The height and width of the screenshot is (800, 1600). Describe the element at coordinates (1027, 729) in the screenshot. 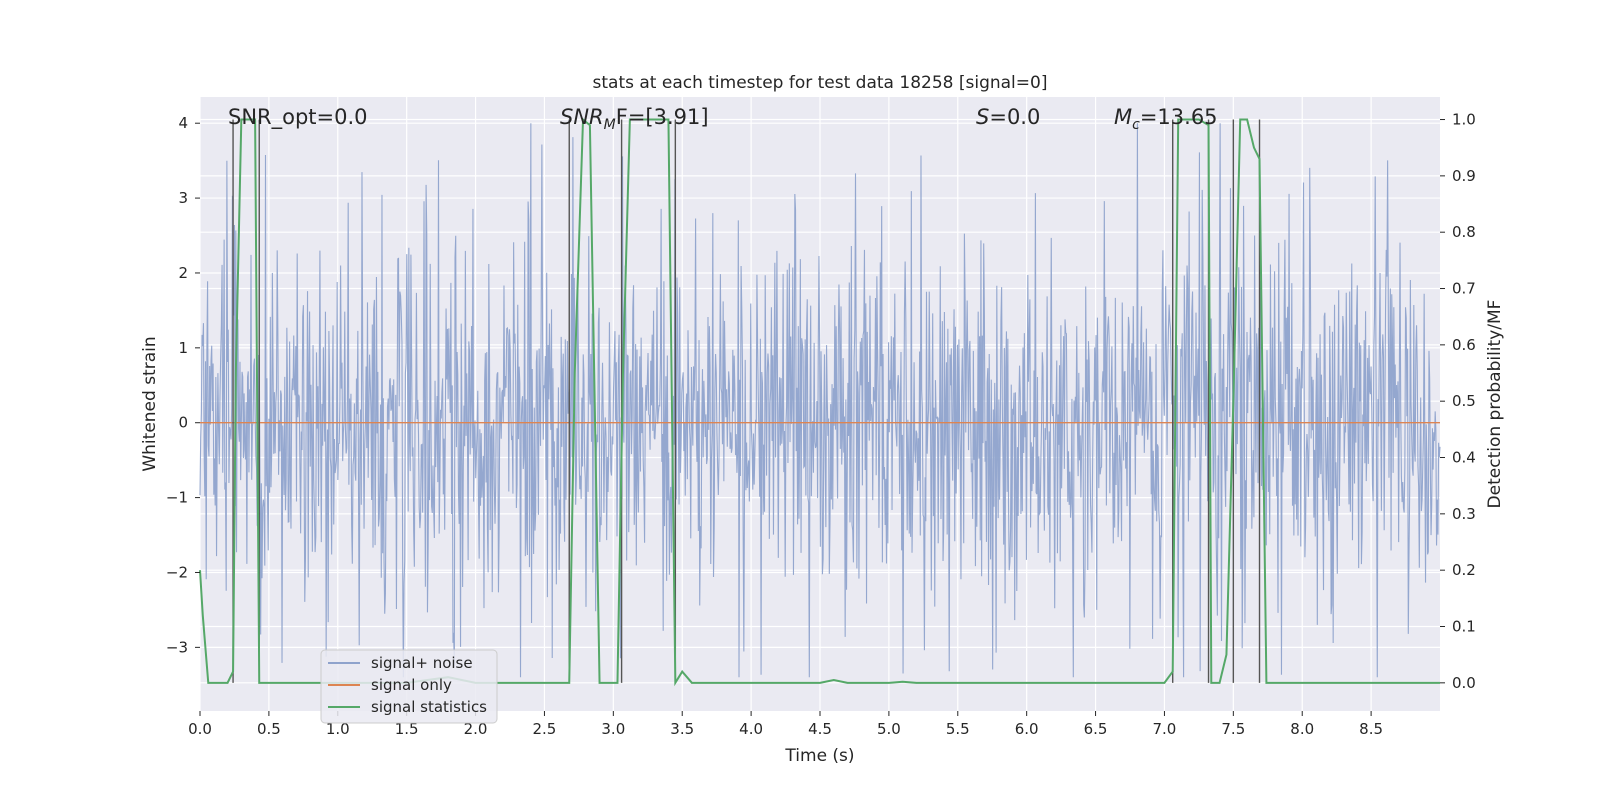

I see `x-tick-label: 6.0` at that location.